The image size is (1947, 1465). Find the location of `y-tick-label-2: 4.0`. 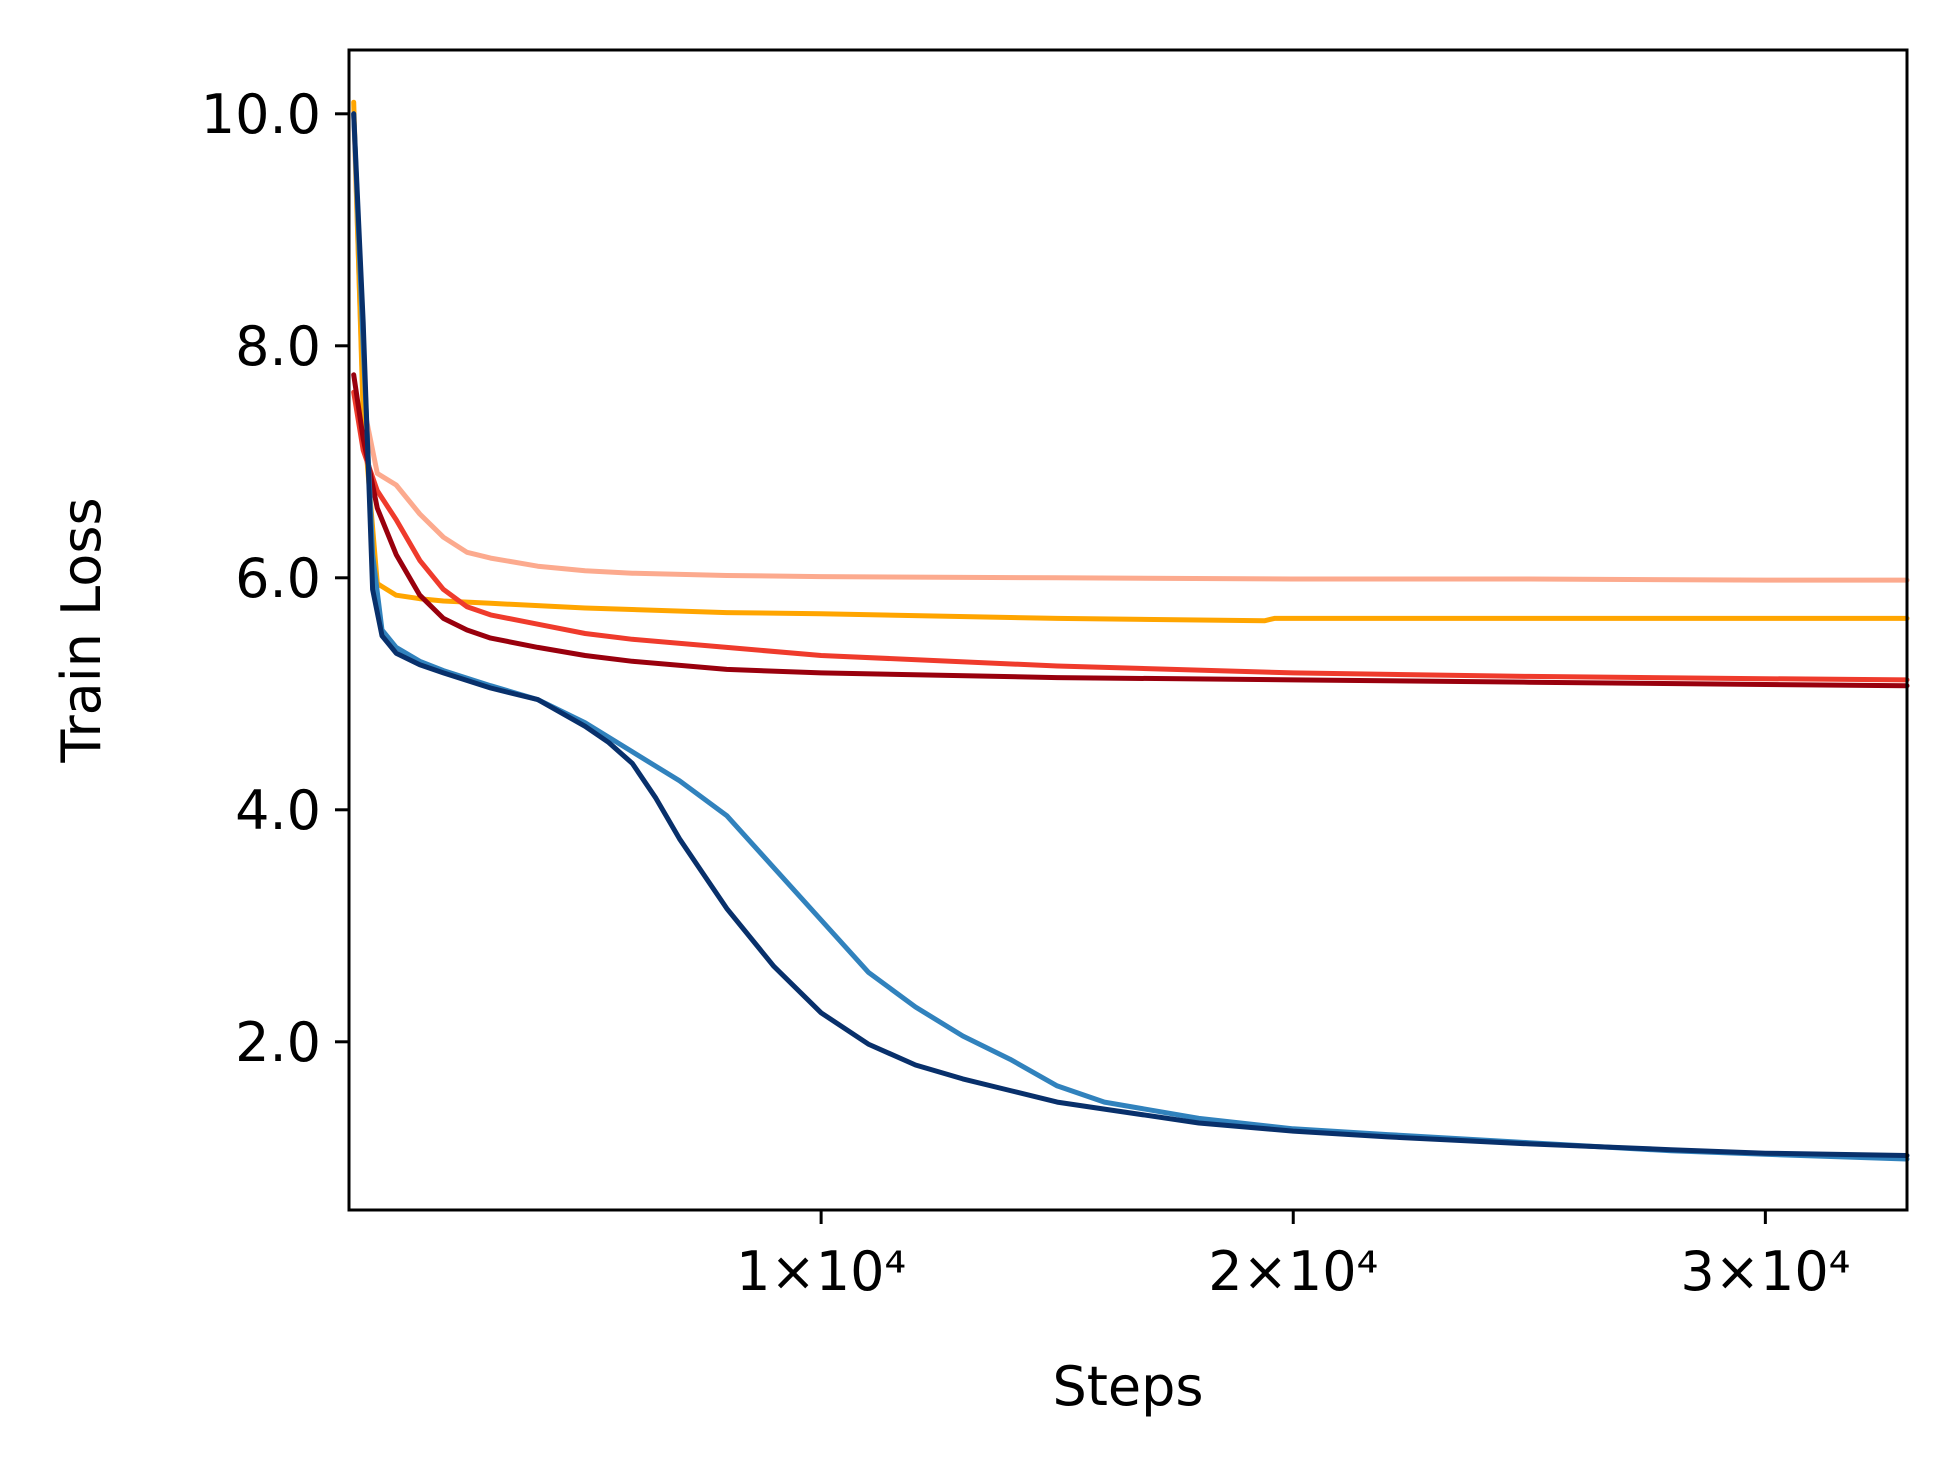

y-tick-label-2: 4.0 is located at coordinates (278, 810).